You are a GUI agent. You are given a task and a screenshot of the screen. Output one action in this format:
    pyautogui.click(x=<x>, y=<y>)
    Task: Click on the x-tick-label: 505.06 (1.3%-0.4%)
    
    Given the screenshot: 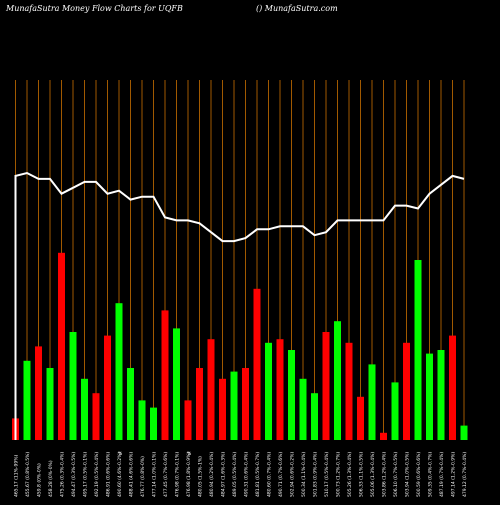 What is the action you would take?
    pyautogui.click(x=373, y=474)
    